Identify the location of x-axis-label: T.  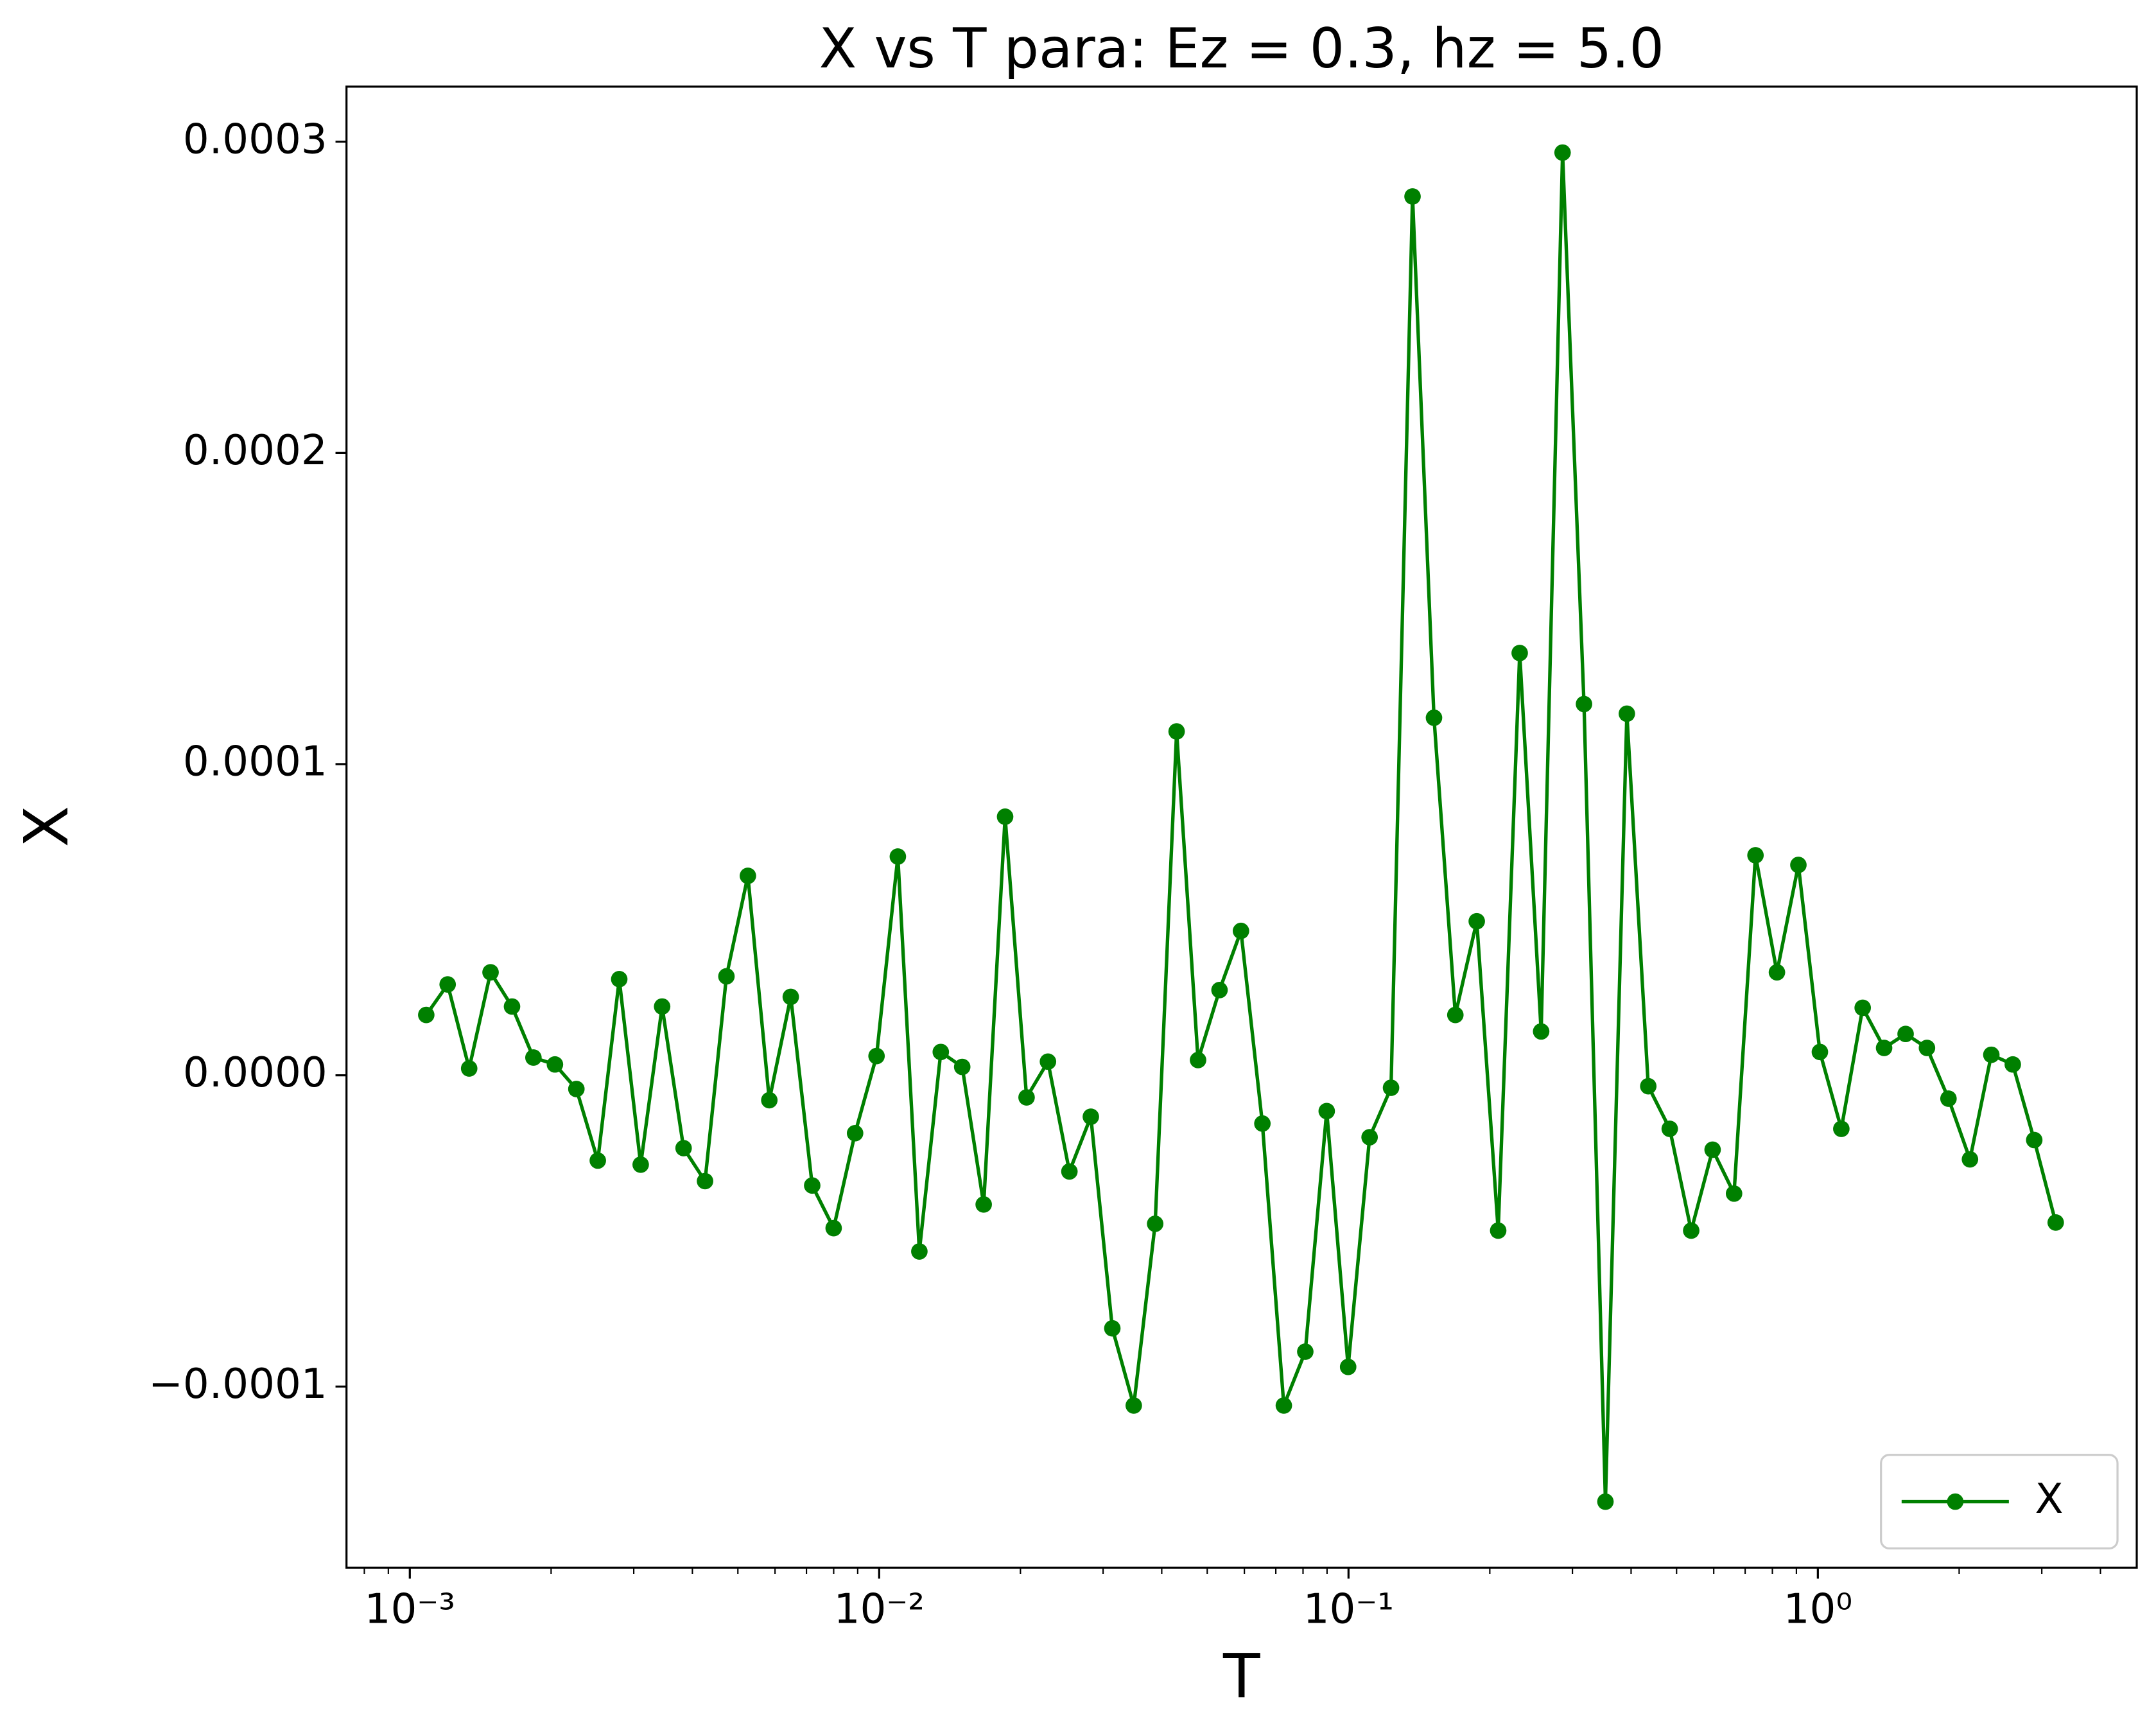
(1241, 1677).